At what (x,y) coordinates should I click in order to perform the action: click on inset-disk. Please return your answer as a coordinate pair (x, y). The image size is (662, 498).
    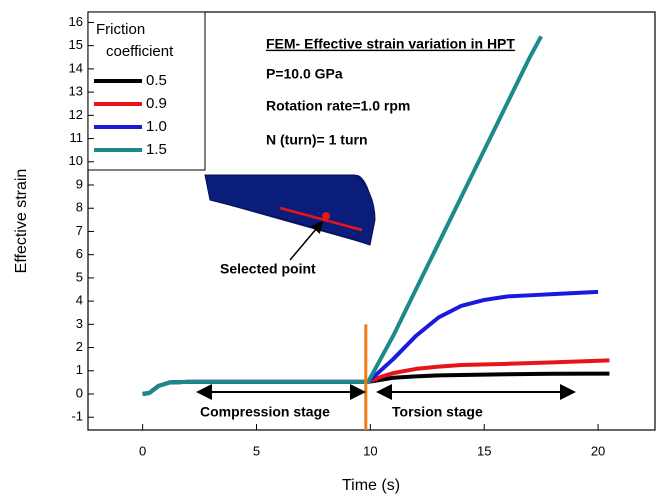
    Looking at the image, I should click on (290, 217).